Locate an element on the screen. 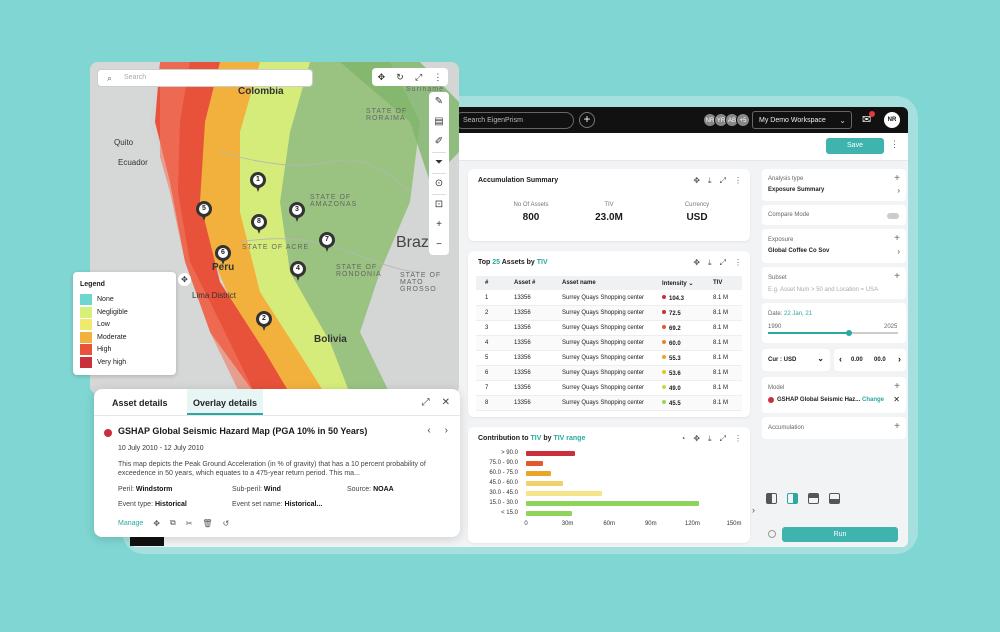 The width and height of the screenshot is (1000, 632). asset-pin: 5 is located at coordinates (204, 211).